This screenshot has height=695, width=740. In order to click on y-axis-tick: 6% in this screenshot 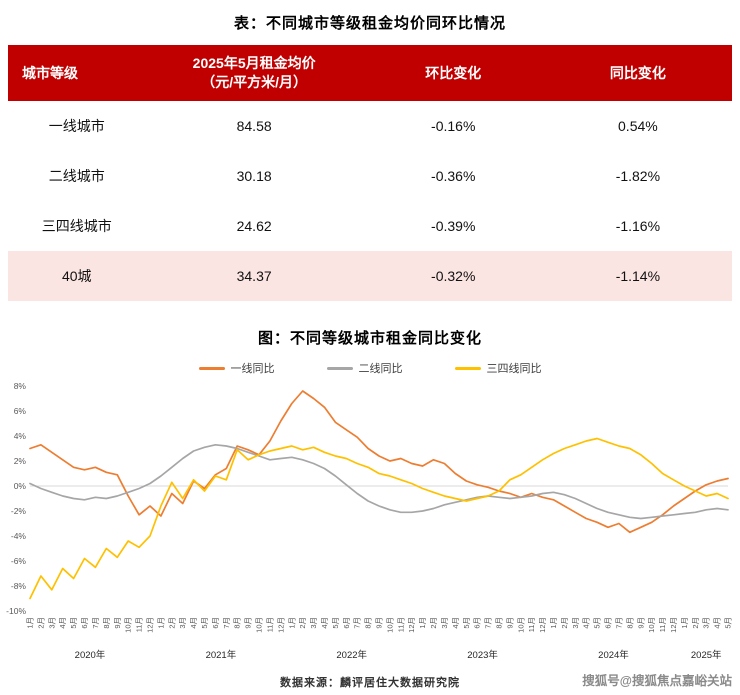, I will do `click(20, 411)`.